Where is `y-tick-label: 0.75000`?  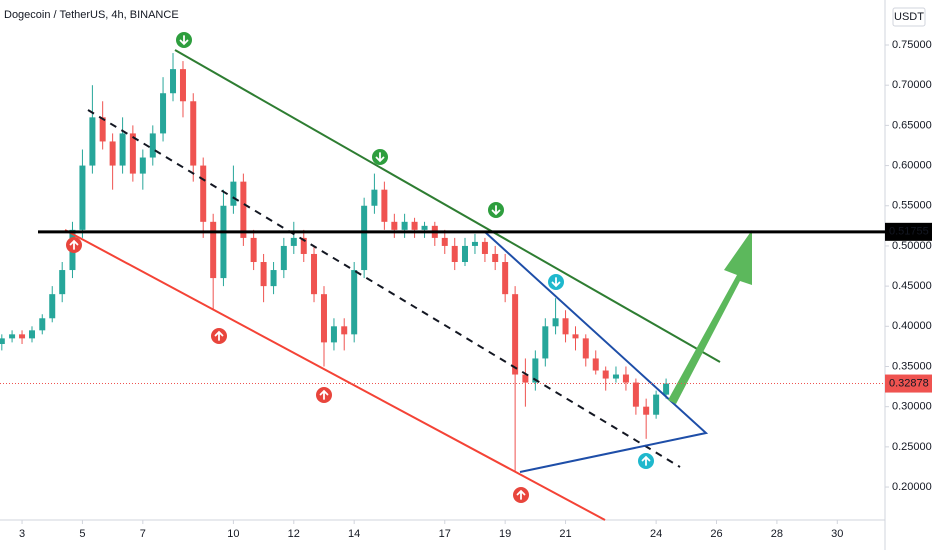 y-tick-label: 0.75000 is located at coordinates (912, 45).